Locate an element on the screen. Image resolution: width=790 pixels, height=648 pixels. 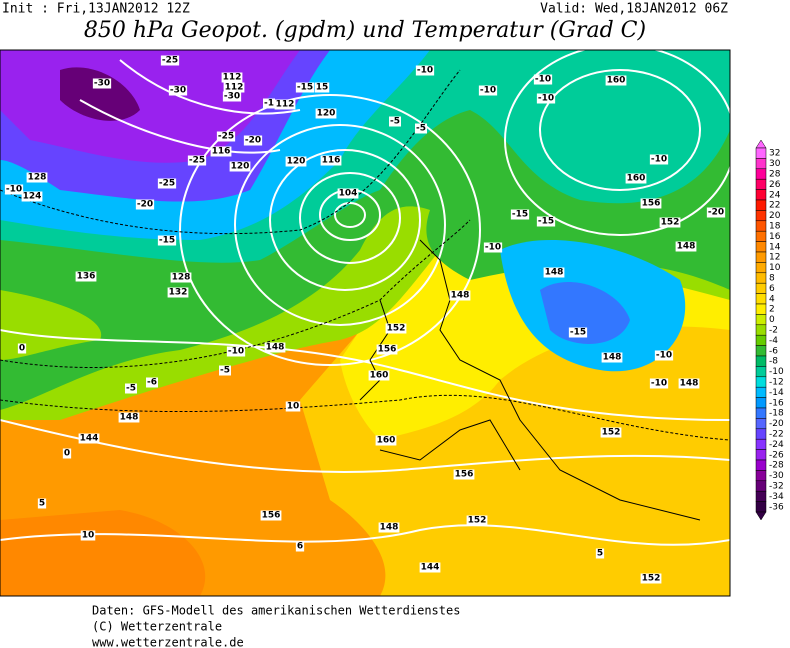
colorbar-label: -22 is located at coordinates (776, 435).